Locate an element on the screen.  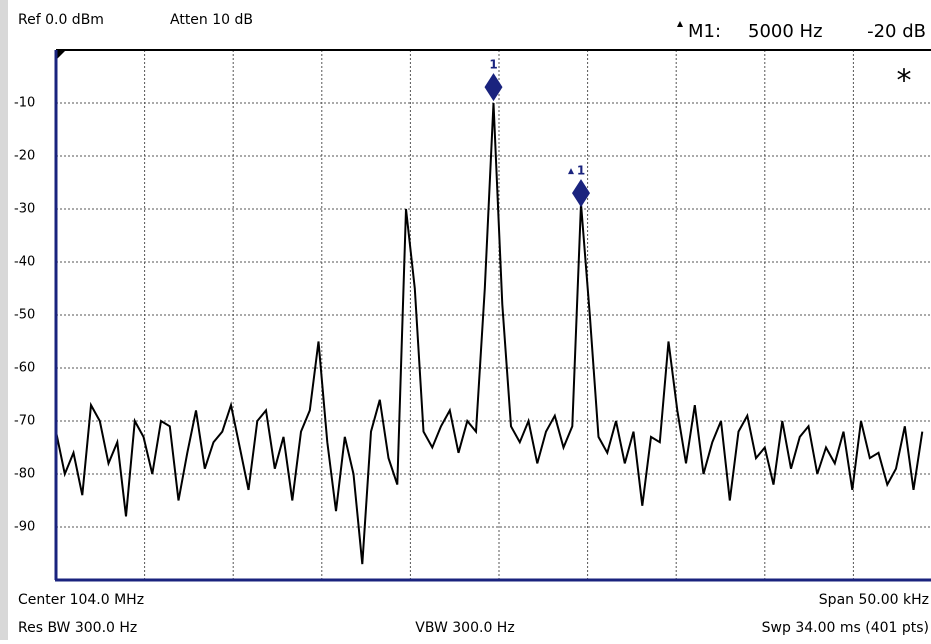
marker-name: M1: is located at coordinates (704, 31).